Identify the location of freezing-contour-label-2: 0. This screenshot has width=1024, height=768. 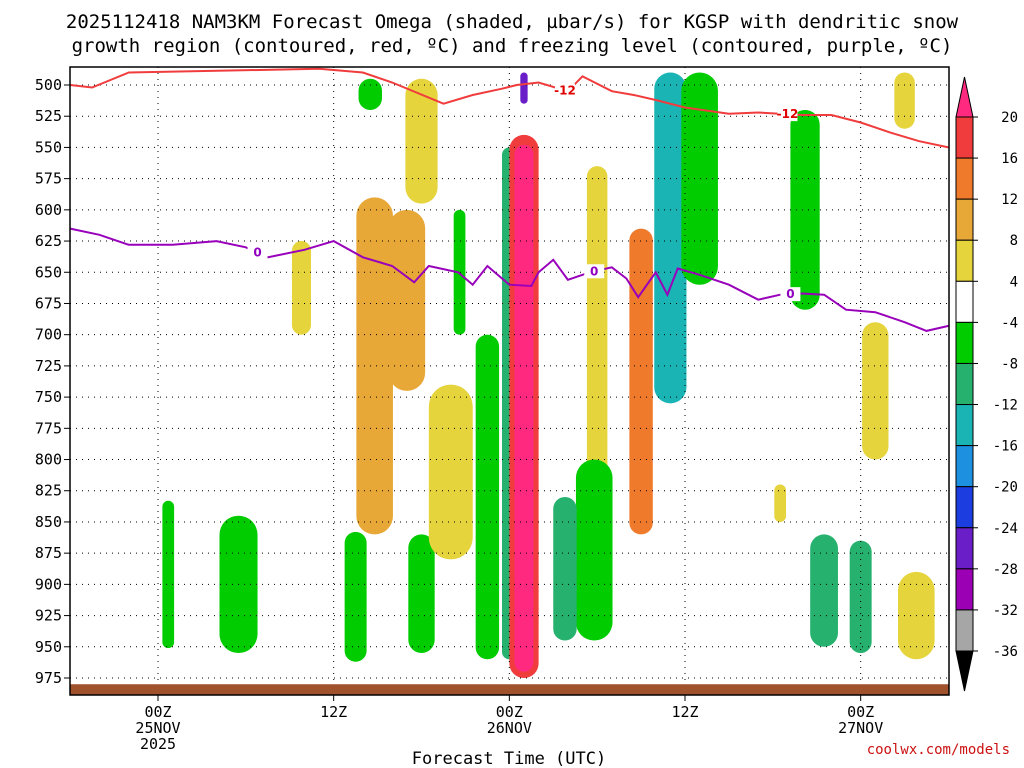
(790, 294).